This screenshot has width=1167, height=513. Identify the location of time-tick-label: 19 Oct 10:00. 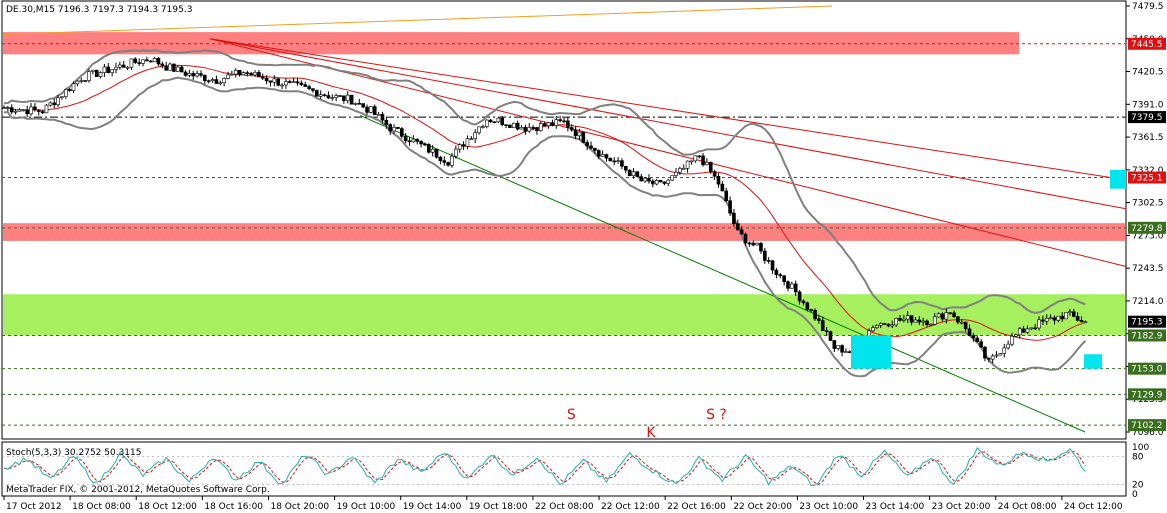
(366, 507).